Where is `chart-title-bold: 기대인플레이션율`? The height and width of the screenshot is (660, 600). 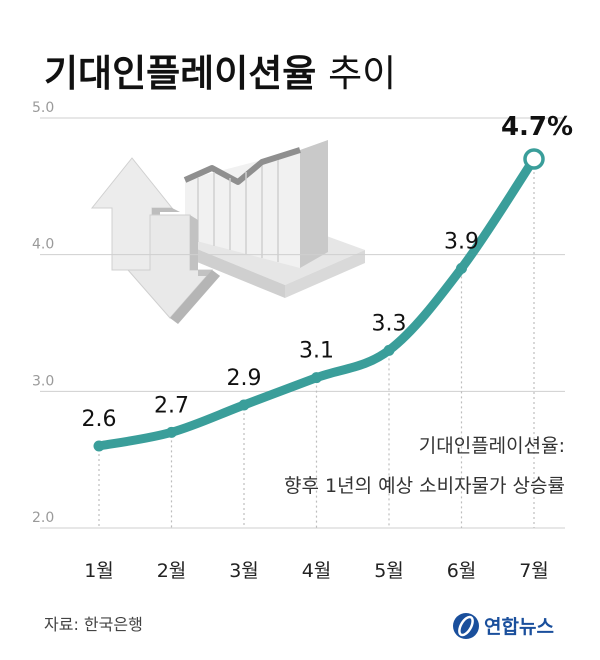
chart-title-bold: 기대인플레이션율 is located at coordinates (180, 73).